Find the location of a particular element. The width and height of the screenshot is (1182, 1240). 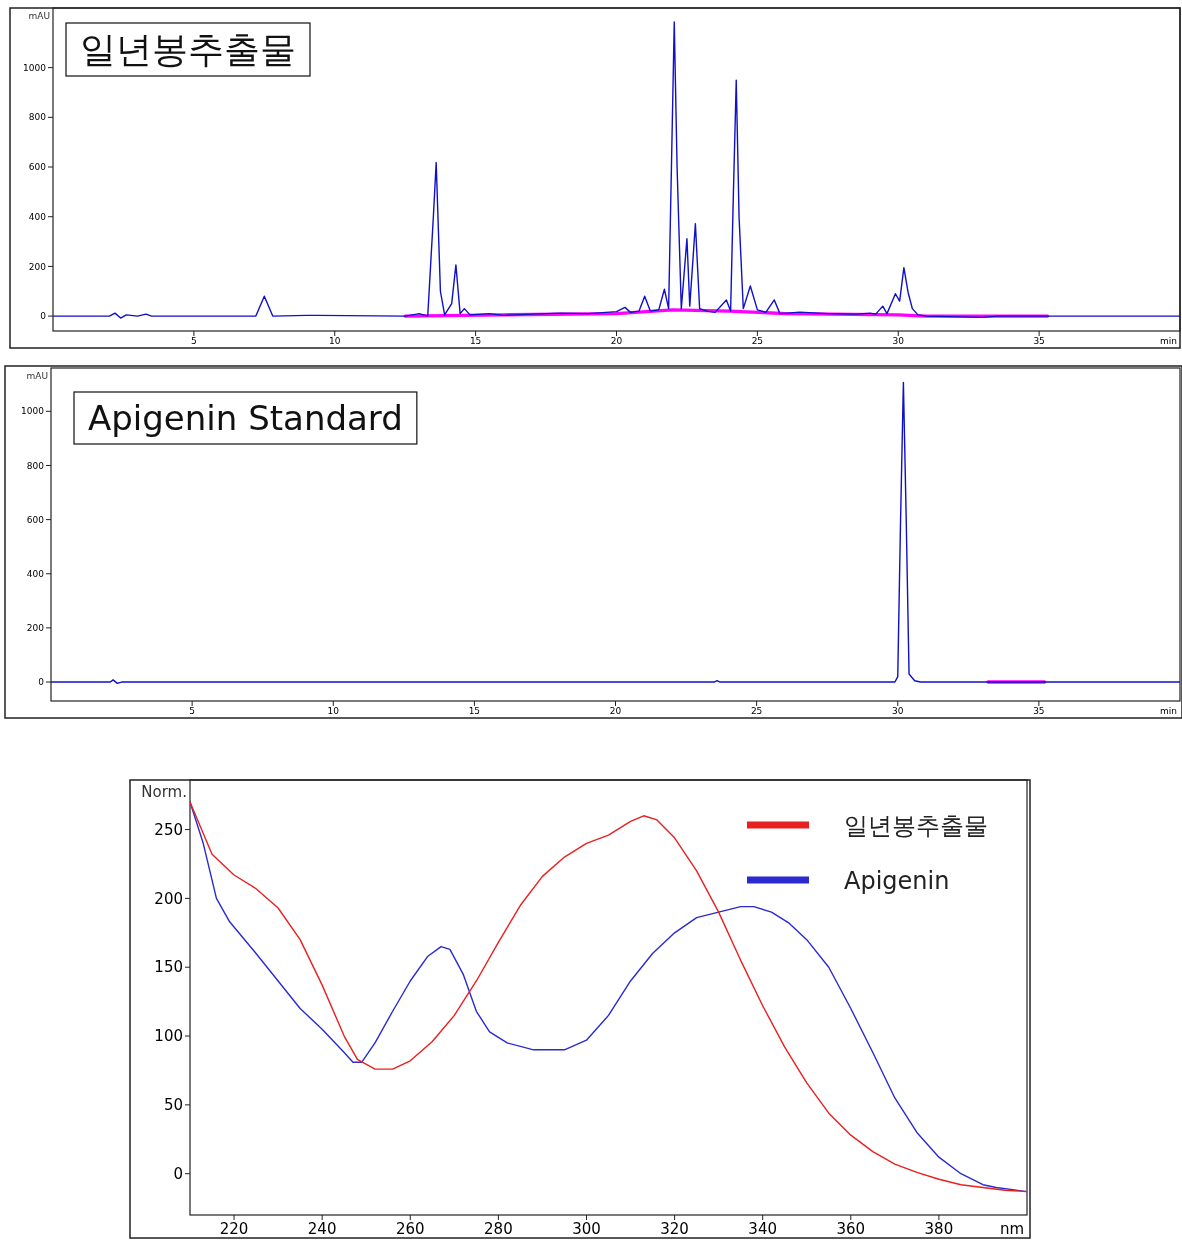

y-tick-label: 150 is located at coordinates (168, 967).